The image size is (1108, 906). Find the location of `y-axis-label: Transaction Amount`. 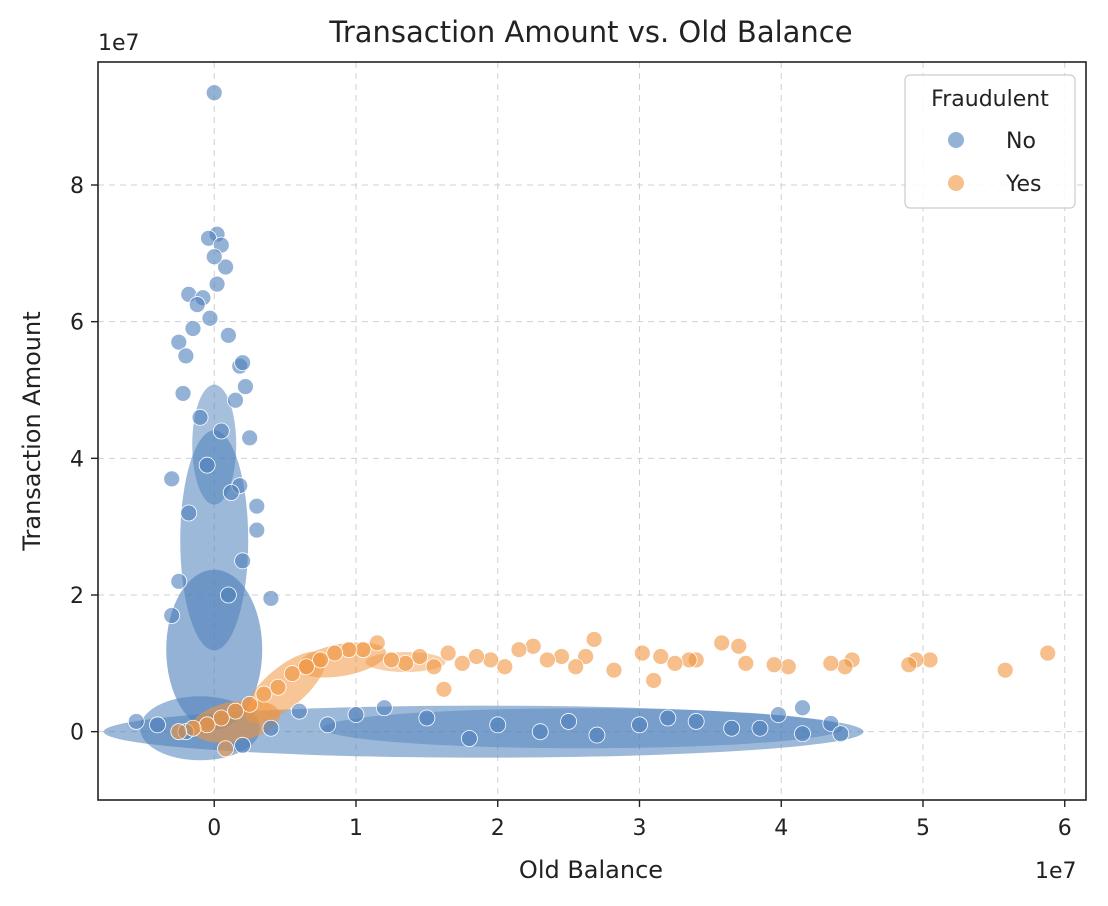

y-axis-label: Transaction Amount is located at coordinates (32, 431).